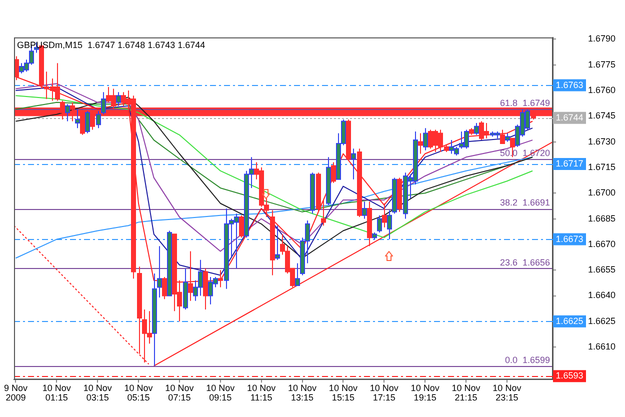  I want to click on y-tick-label: 1.6775, so click(602, 64).